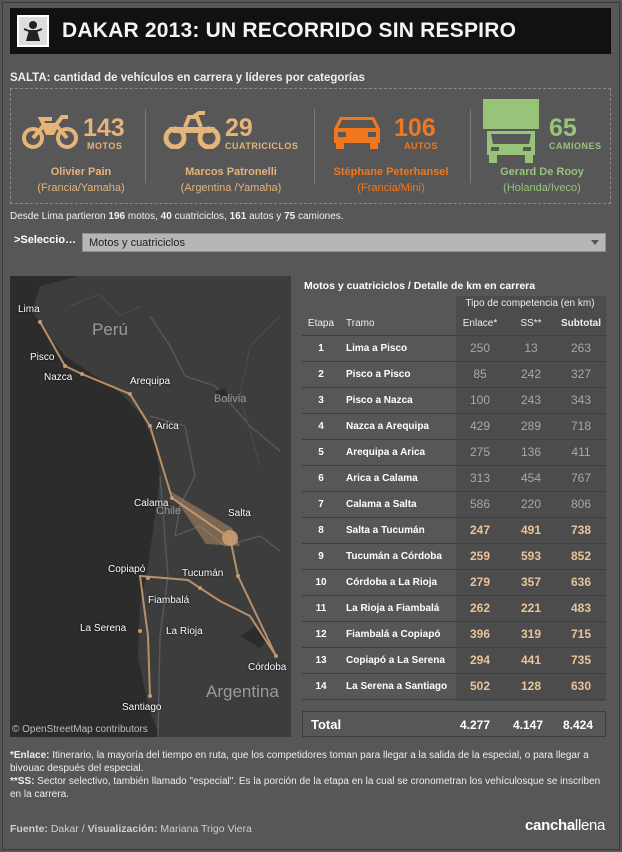  I want to click on stage-subtotal-km: 735, so click(581, 660).